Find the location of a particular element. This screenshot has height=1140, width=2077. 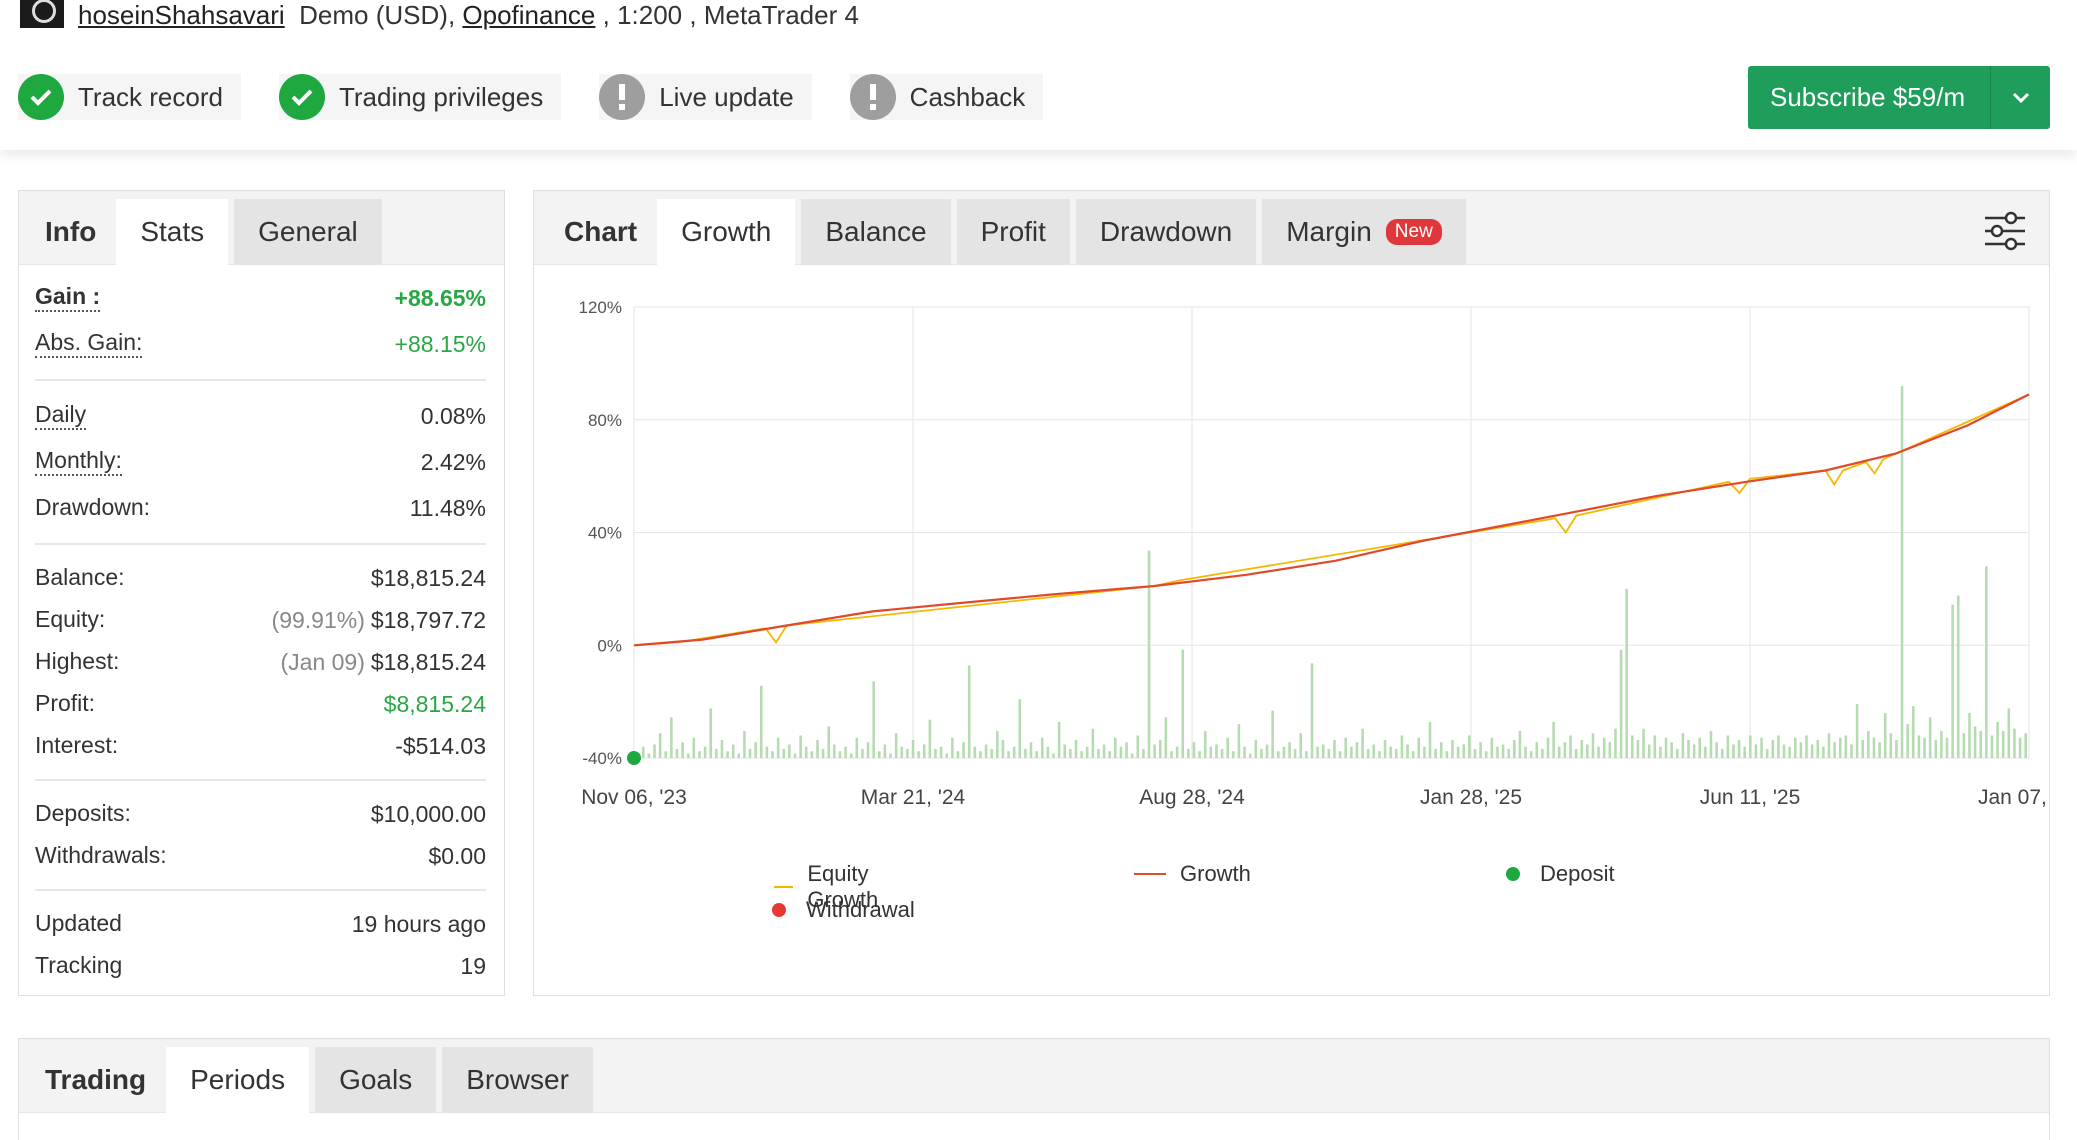

tab-balance: Balance is located at coordinates (876, 232).